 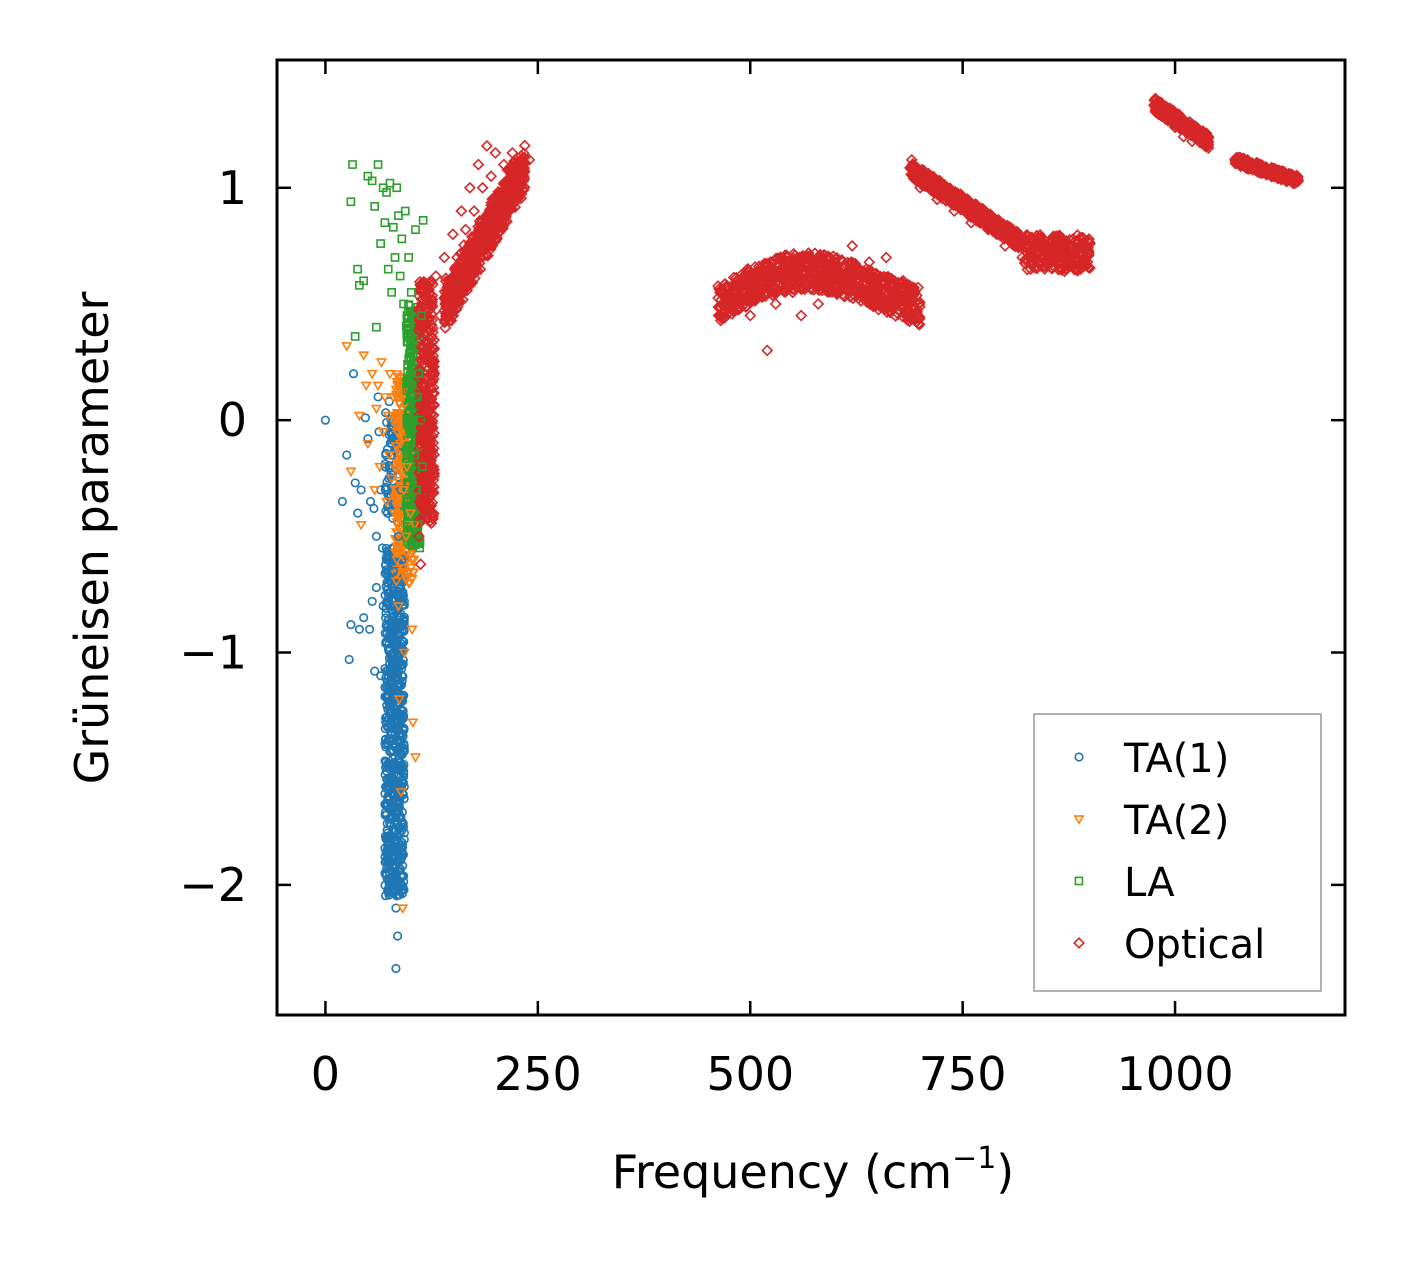 I want to click on legend-label-la: LA, so click(x=1149, y=883).